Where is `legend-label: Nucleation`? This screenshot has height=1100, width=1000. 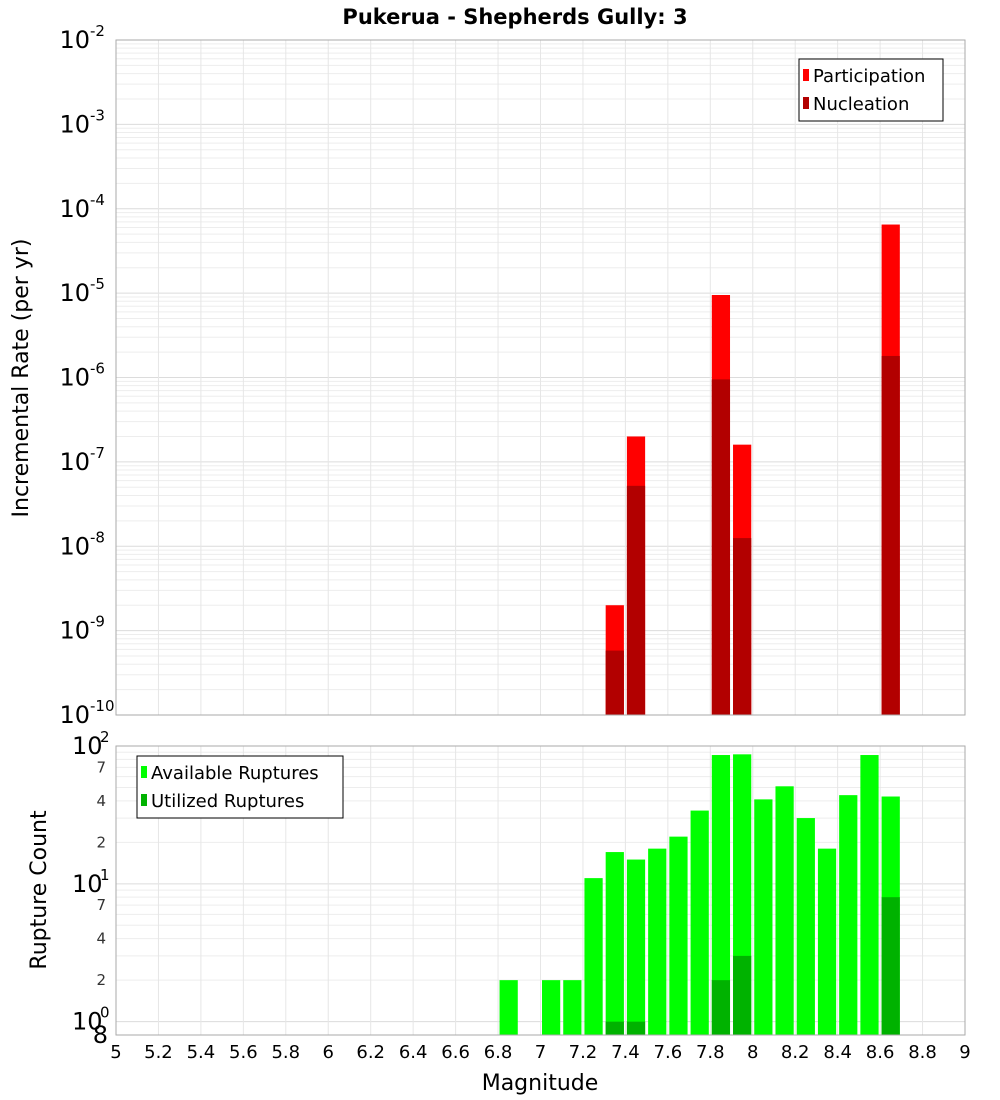
legend-label: Nucleation is located at coordinates (861, 104).